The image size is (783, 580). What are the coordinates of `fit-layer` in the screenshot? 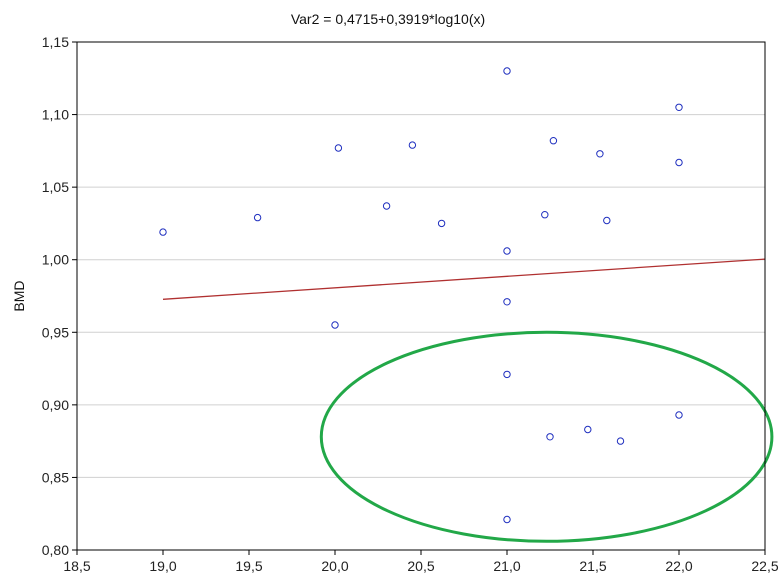 It's located at (464, 279).